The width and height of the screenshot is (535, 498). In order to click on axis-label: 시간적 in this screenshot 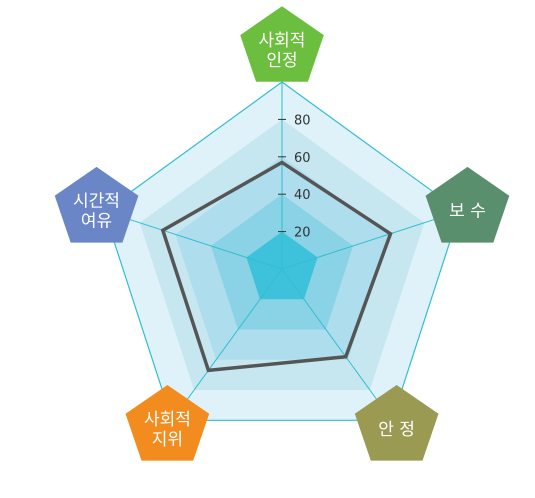, I will do `click(96, 202)`.